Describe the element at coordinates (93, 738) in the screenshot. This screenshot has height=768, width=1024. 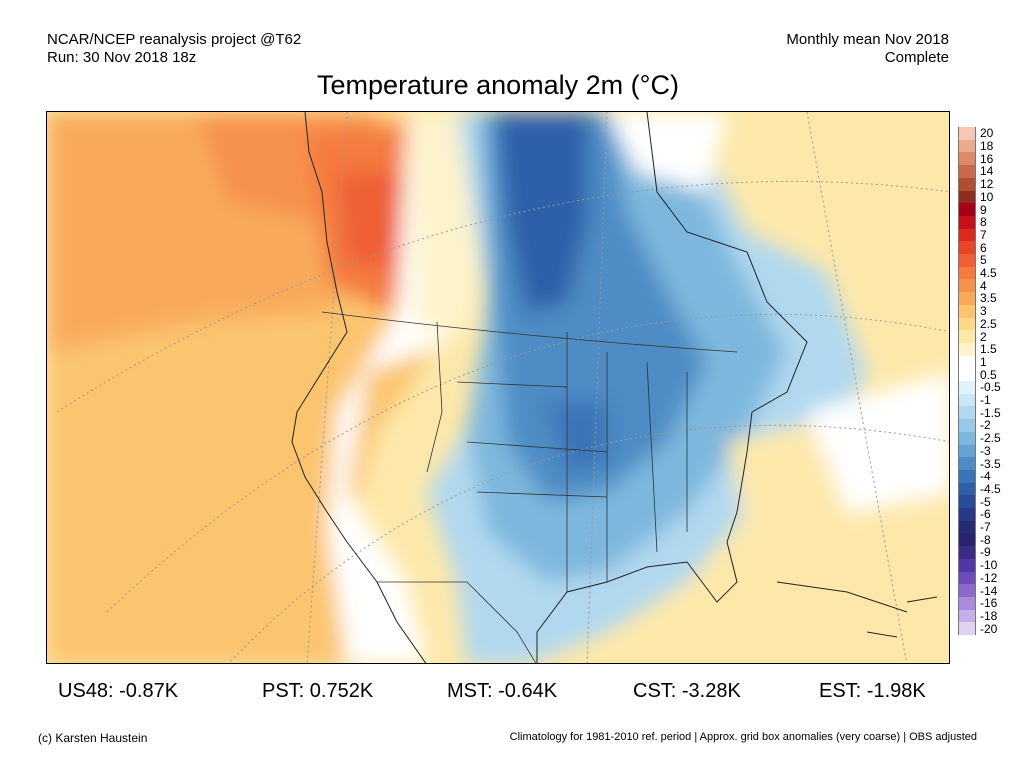
I see `footer-copyright: (c) Karsten Haustein` at that location.